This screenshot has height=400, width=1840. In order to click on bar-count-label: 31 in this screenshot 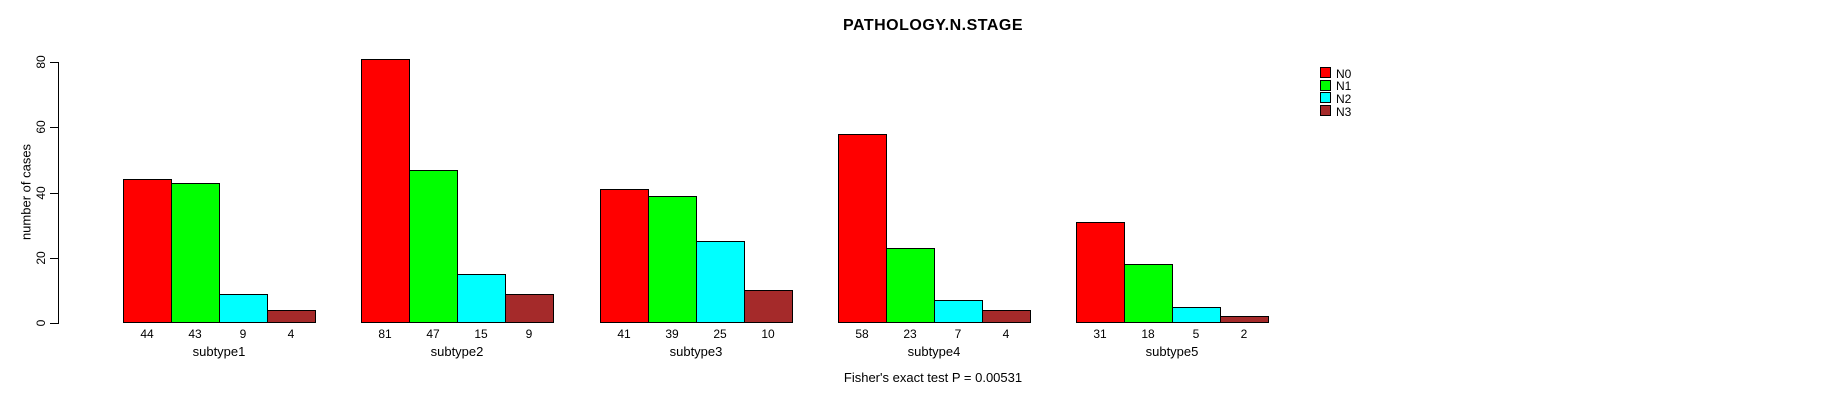, I will do `click(1100, 334)`.